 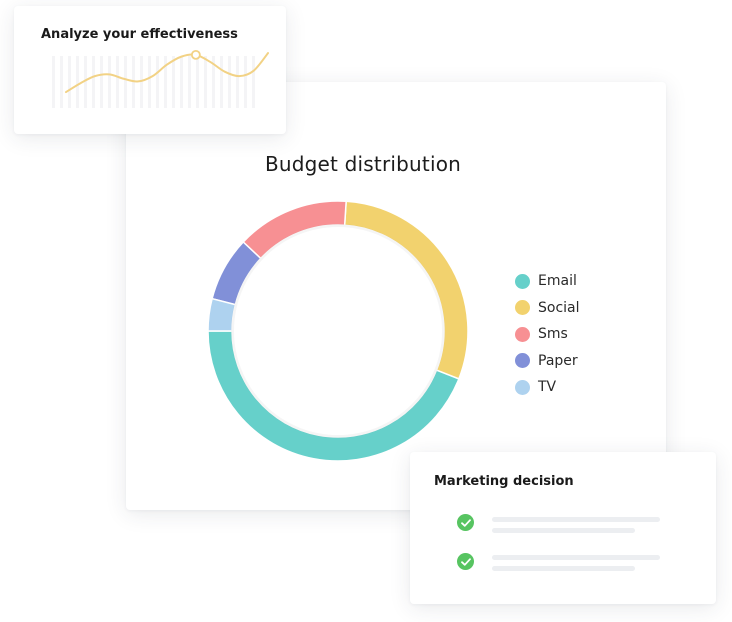 I want to click on legend-item-sms: Sms, so click(x=547, y=334).